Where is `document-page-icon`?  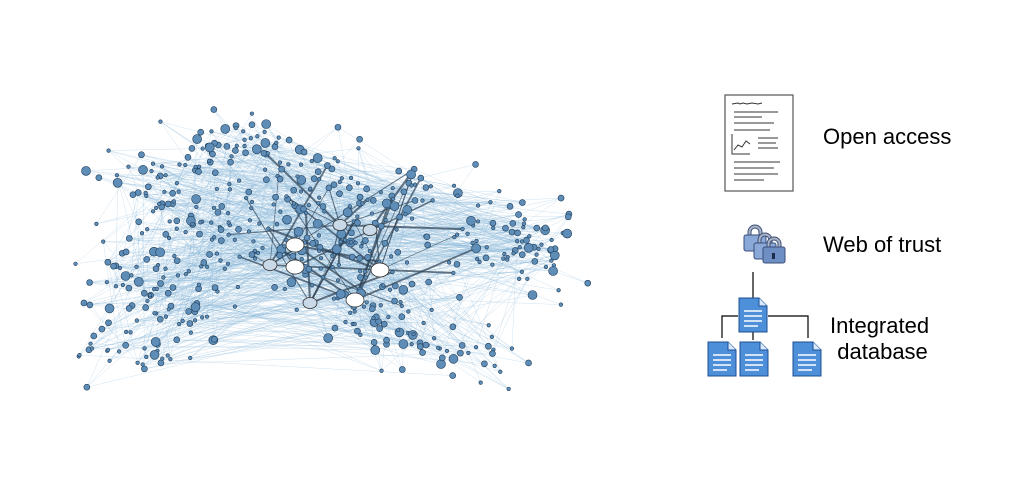 document-page-icon is located at coordinates (759, 143).